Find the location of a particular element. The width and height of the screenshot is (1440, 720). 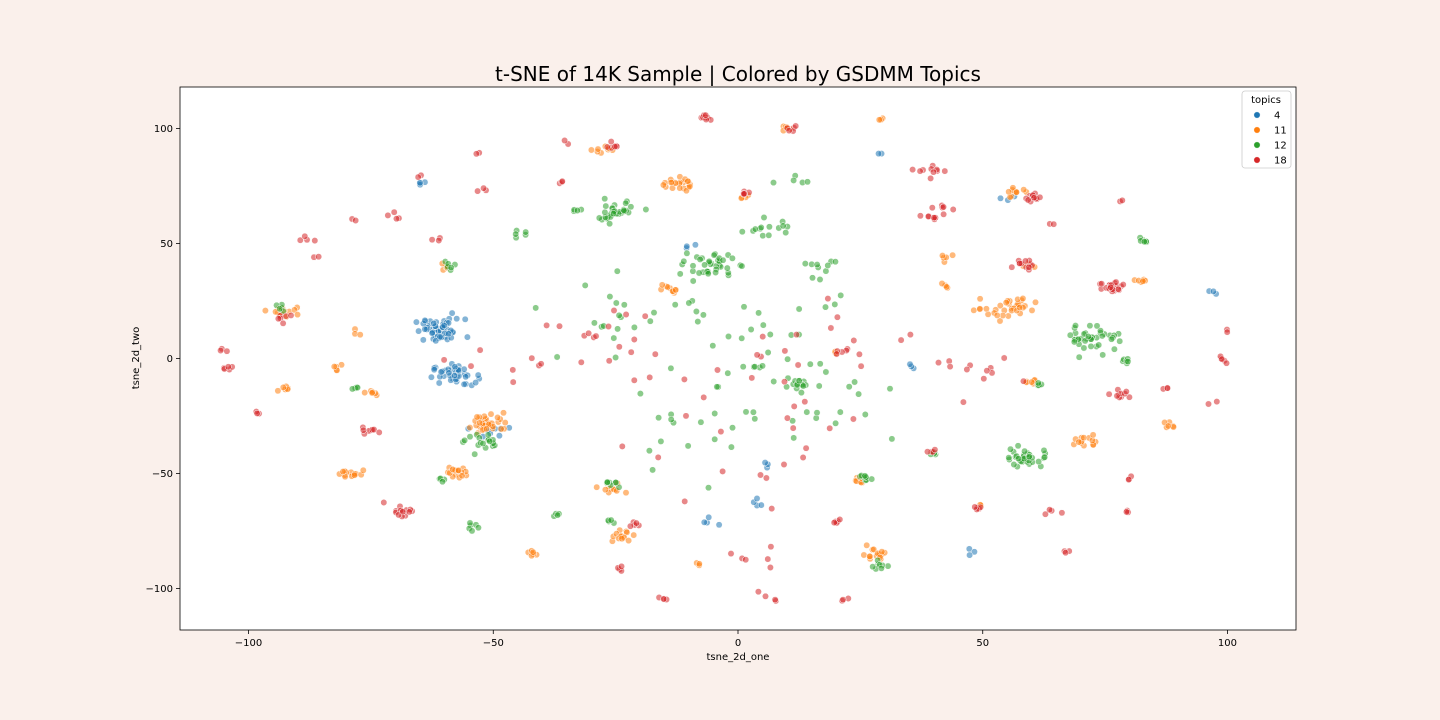

x-tick-label: −50 is located at coordinates (493, 643).